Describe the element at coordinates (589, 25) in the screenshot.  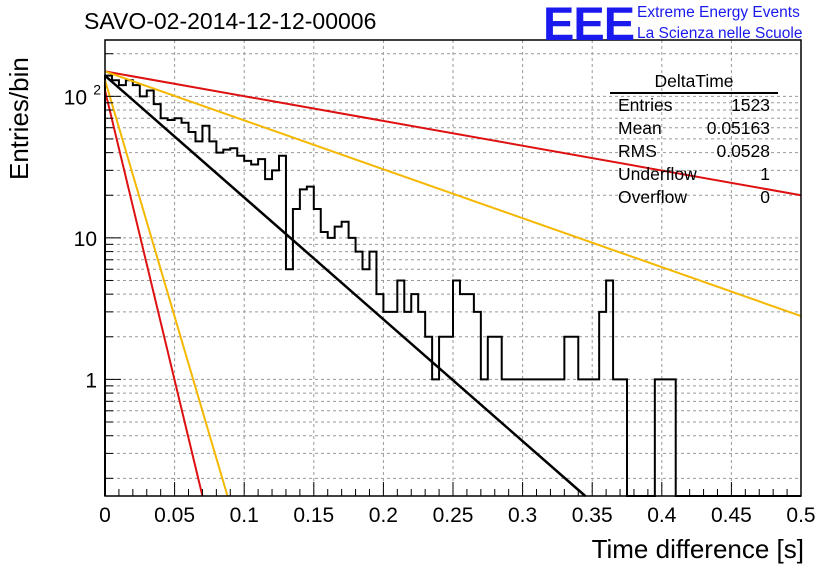
I see `eee-logo-mark: EEE` at that location.